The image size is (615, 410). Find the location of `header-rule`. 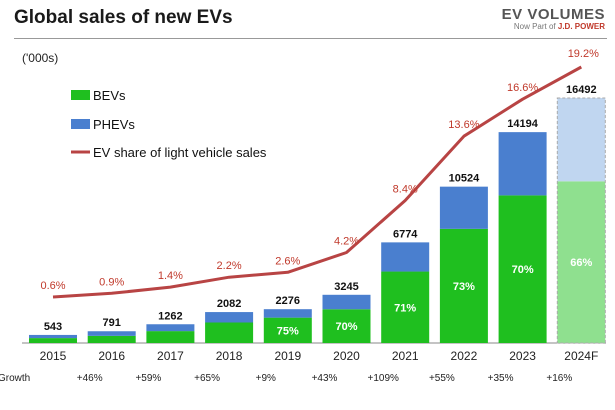

header-rule is located at coordinates (310, 38).